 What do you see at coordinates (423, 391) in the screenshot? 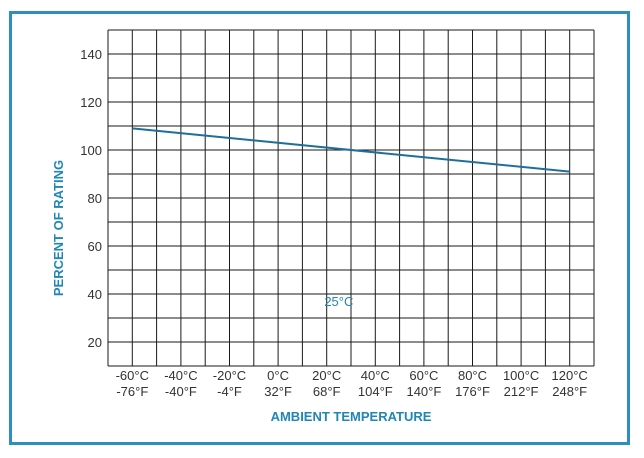
I see `x-tick-label-fahrenheit: 140°F` at bounding box center [423, 391].